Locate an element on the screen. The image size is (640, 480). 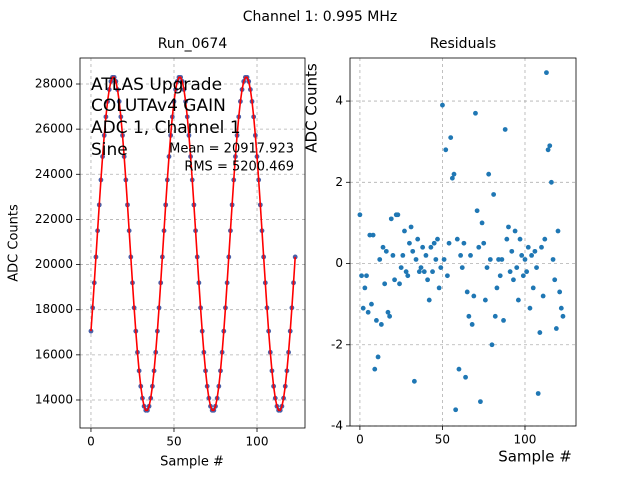
annotation: Mean = 20917.923 is located at coordinates (231, 149).